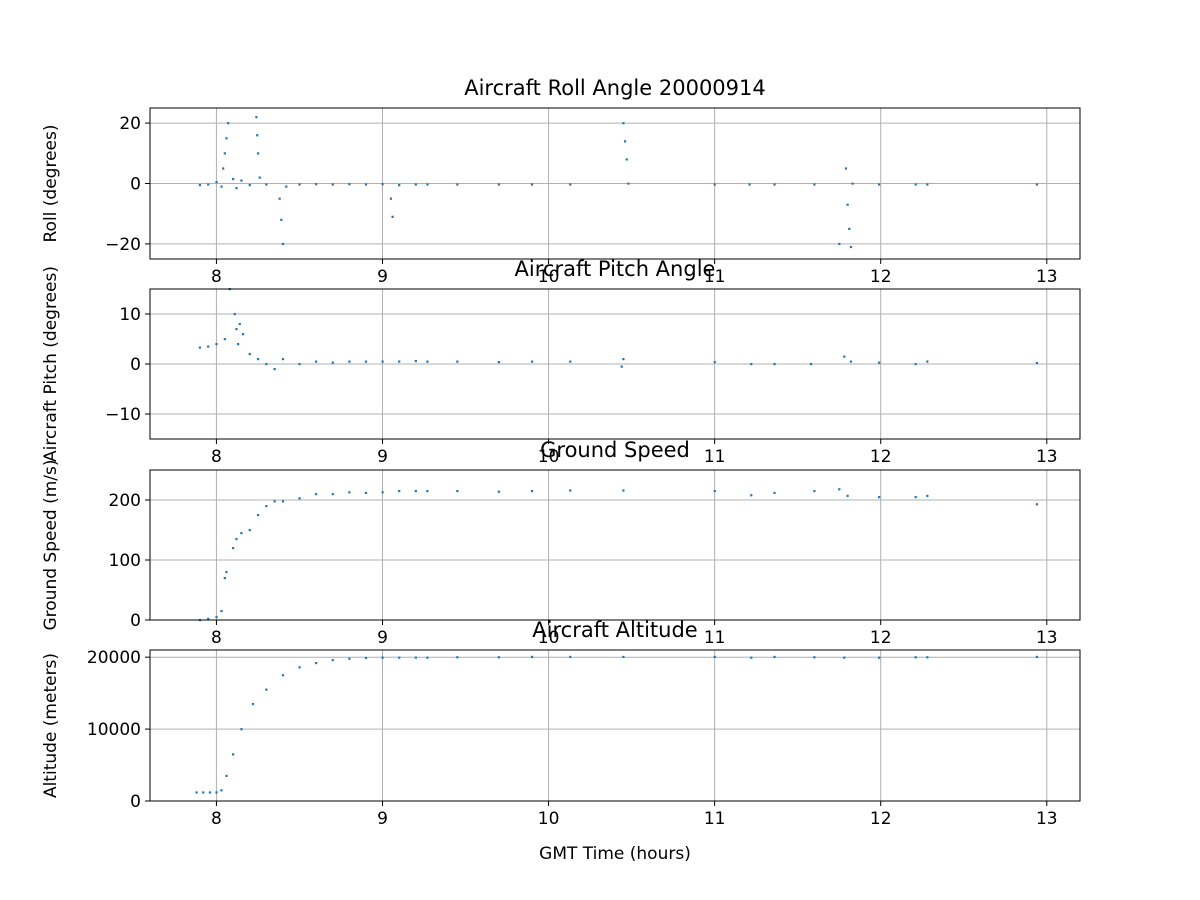 Image resolution: width=1200 pixels, height=900 pixels. Describe the element at coordinates (615, 545) in the screenshot. I see `axes-frame` at that location.